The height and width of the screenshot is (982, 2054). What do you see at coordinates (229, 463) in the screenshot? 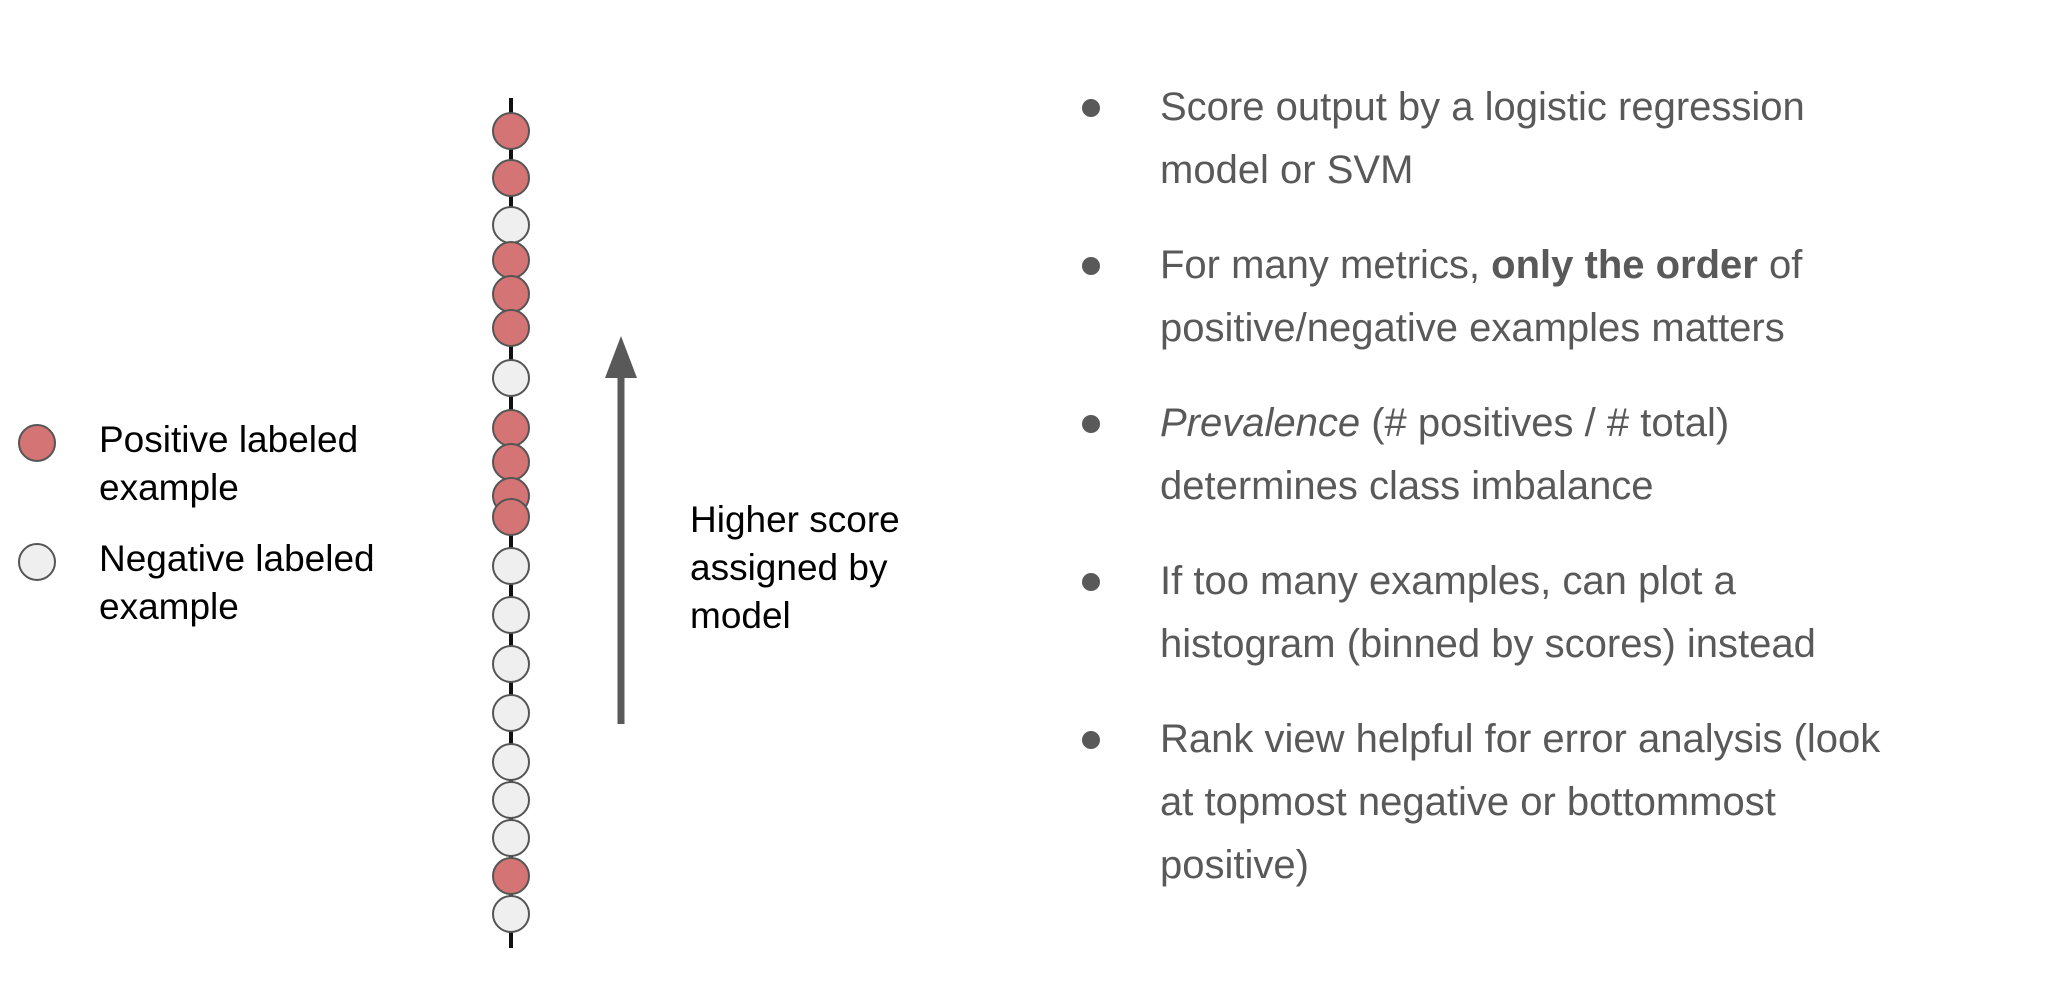
I see `positive-legend-label: Positive labeled example` at bounding box center [229, 463].